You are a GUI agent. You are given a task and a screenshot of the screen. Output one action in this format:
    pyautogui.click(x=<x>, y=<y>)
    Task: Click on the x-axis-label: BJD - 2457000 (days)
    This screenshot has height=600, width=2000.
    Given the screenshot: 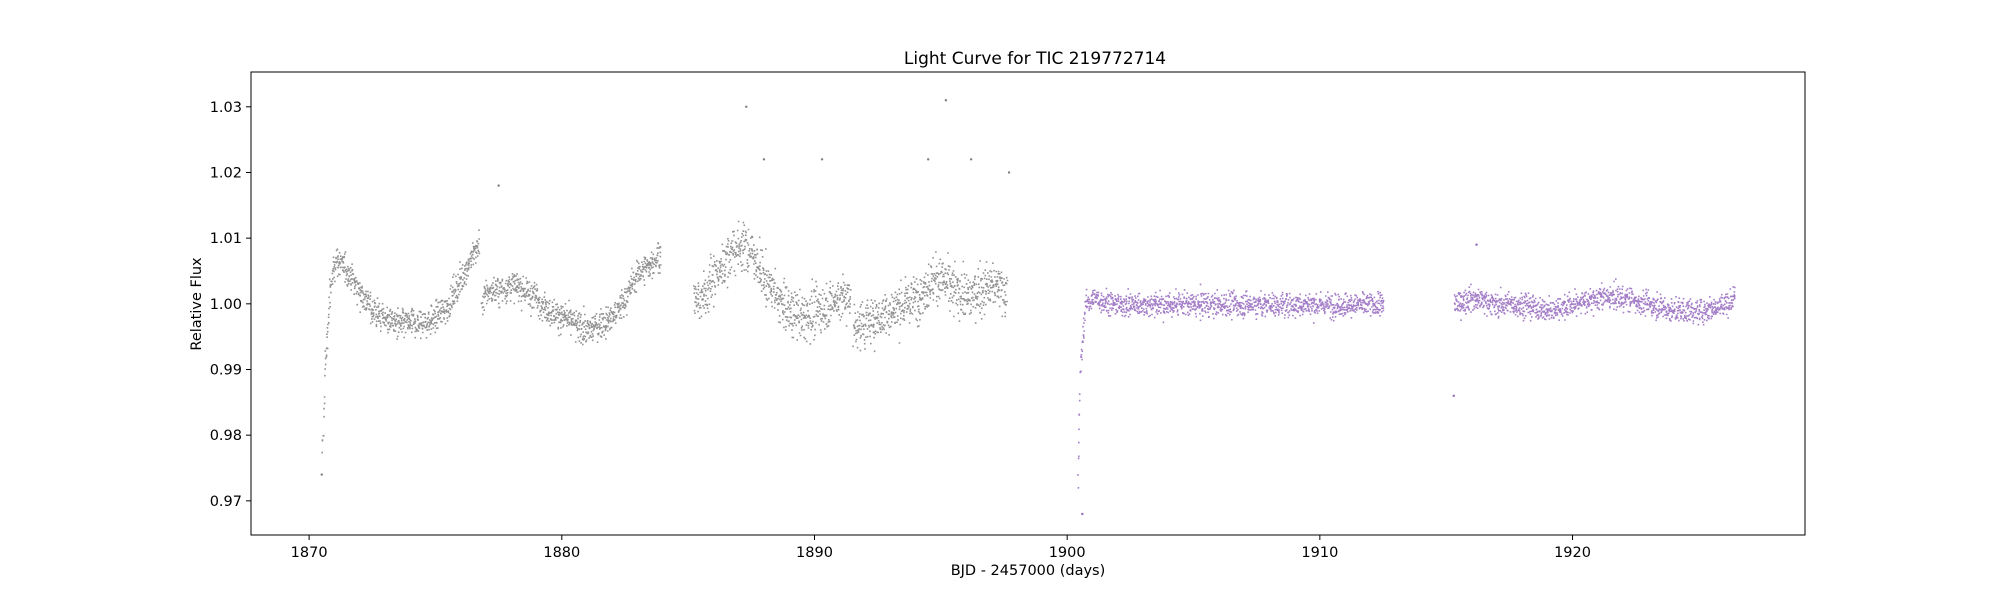 What is the action you would take?
    pyautogui.click(x=1028, y=571)
    